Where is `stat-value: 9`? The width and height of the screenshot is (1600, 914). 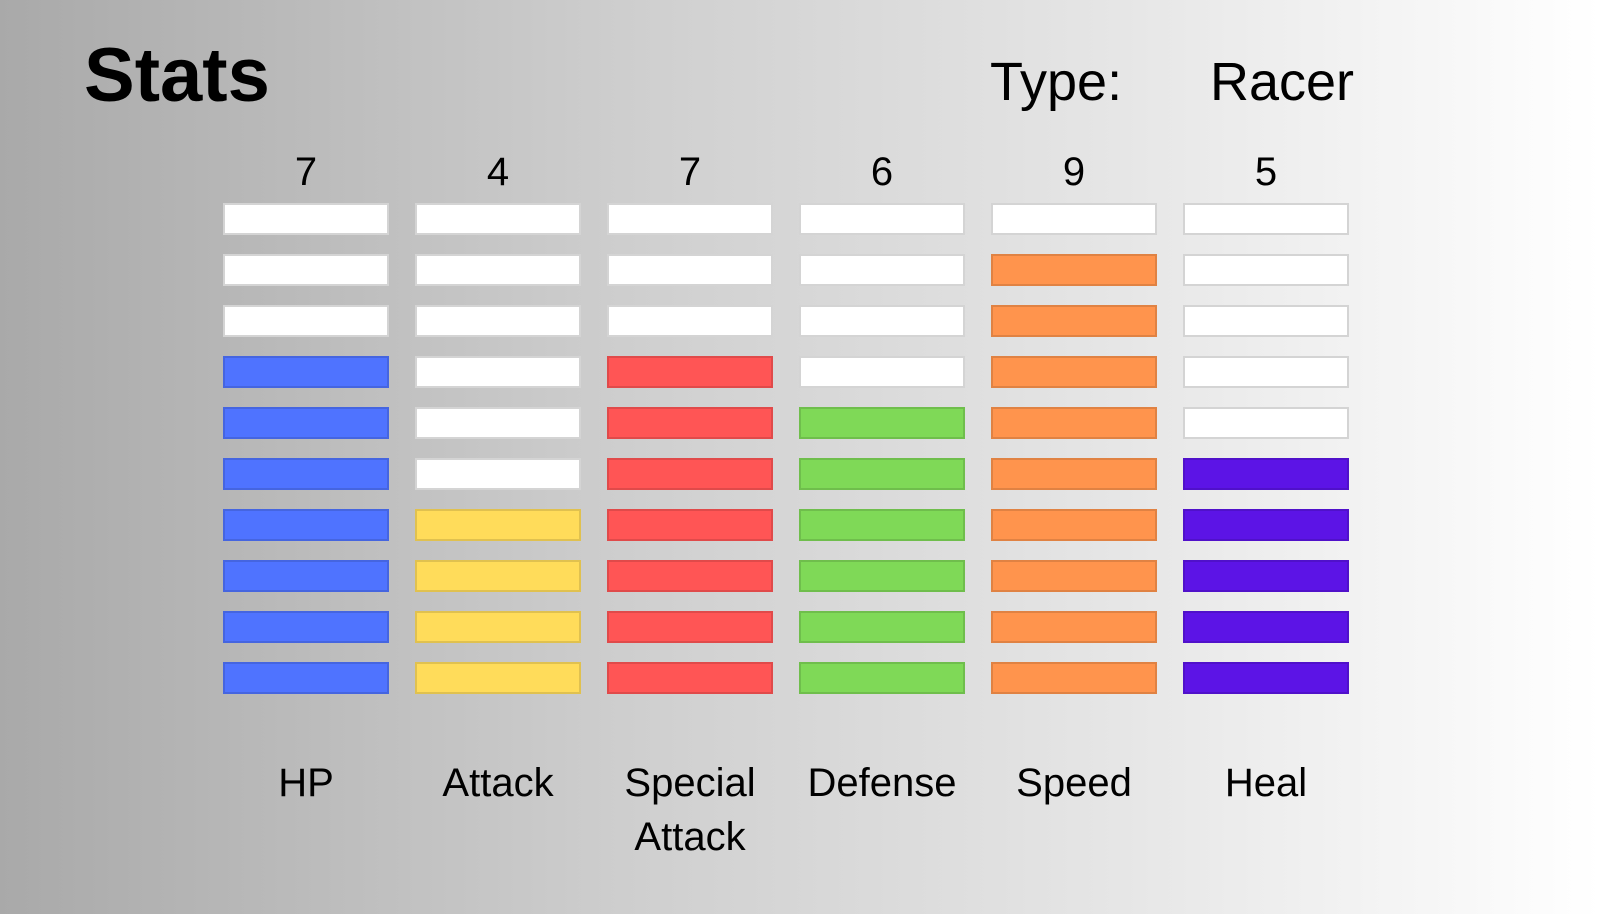
stat-value: 9 is located at coordinates (1074, 172).